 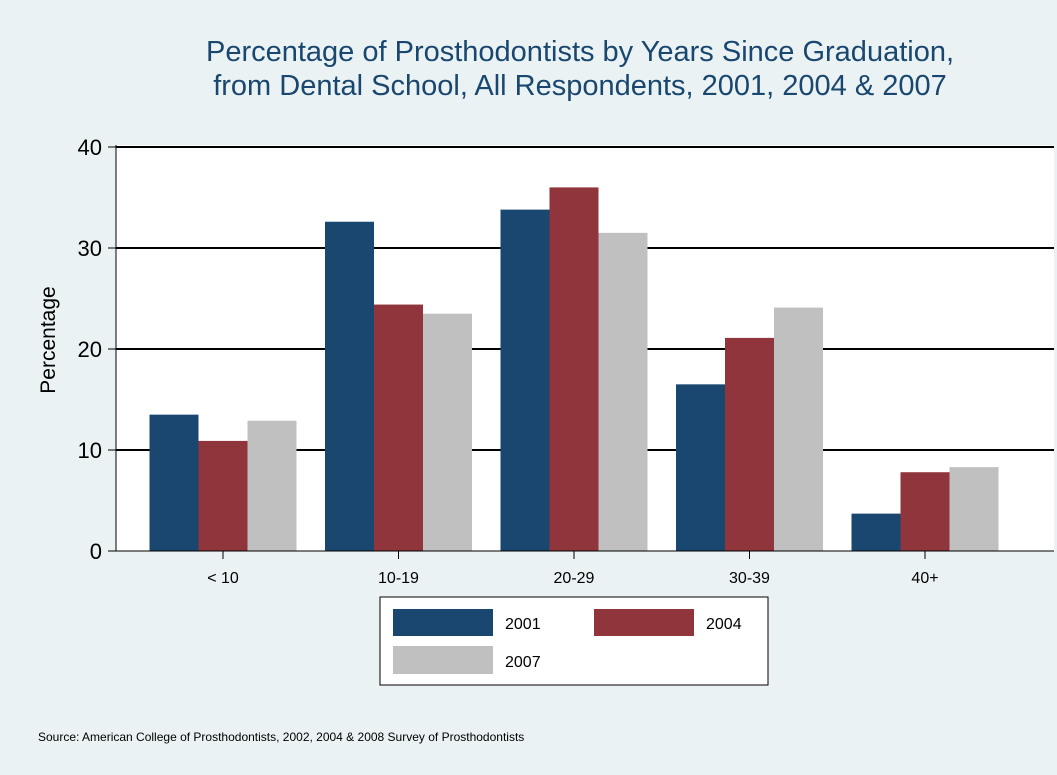 I want to click on x-tick-label: 20-29, so click(x=574, y=578).